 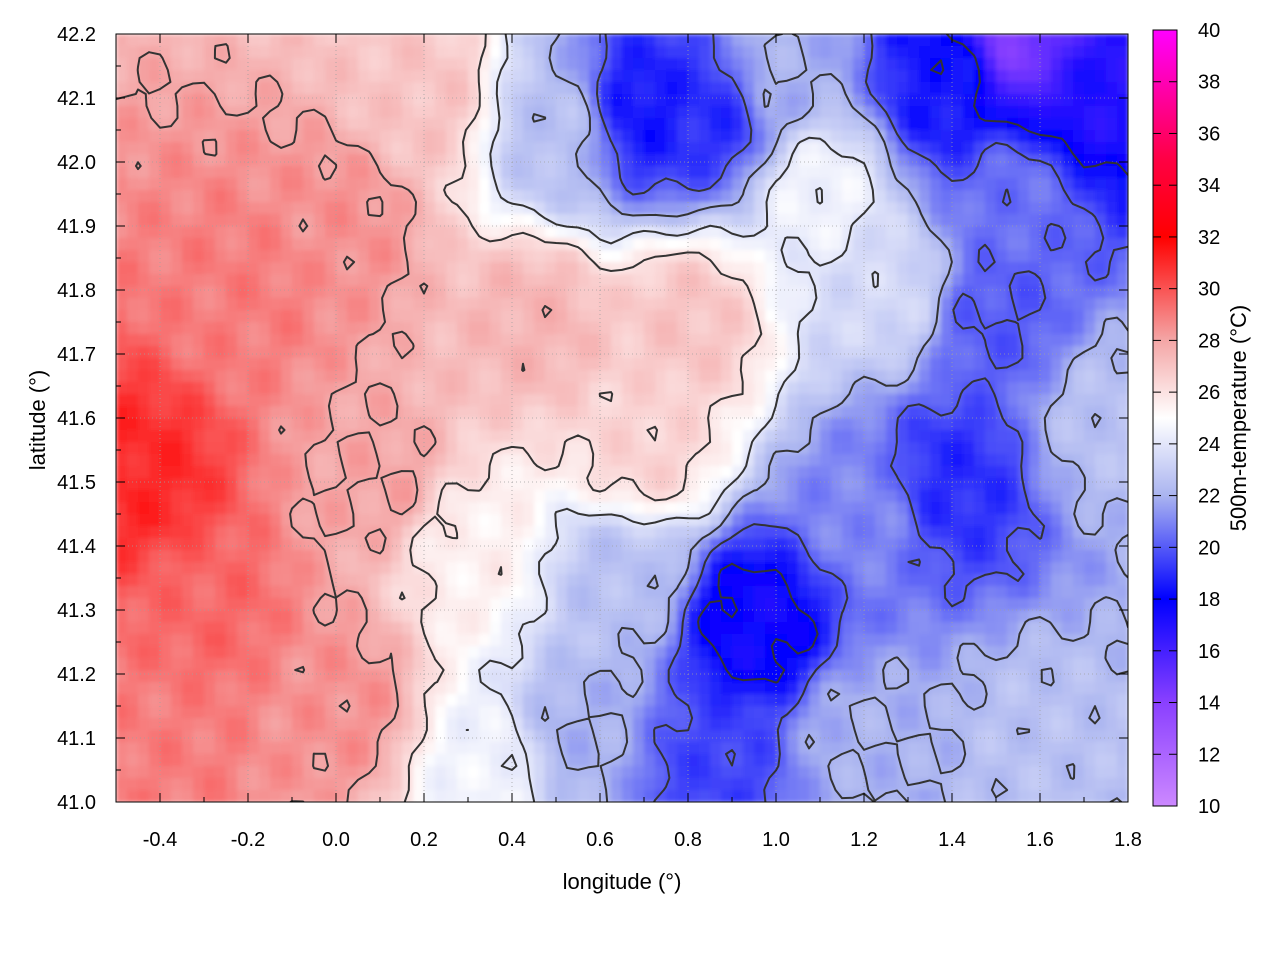 I want to click on colorbar-tick-label: 38, so click(x=1209, y=83).